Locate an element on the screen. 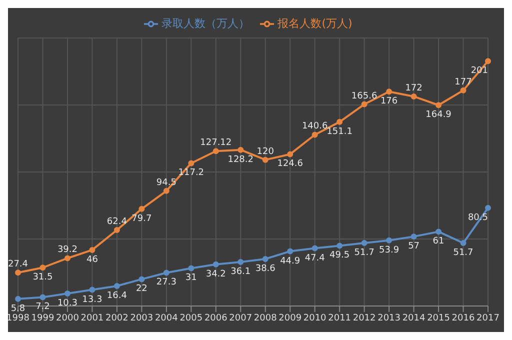 This screenshot has height=340, width=512. data-label: 164.9 is located at coordinates (439, 115).